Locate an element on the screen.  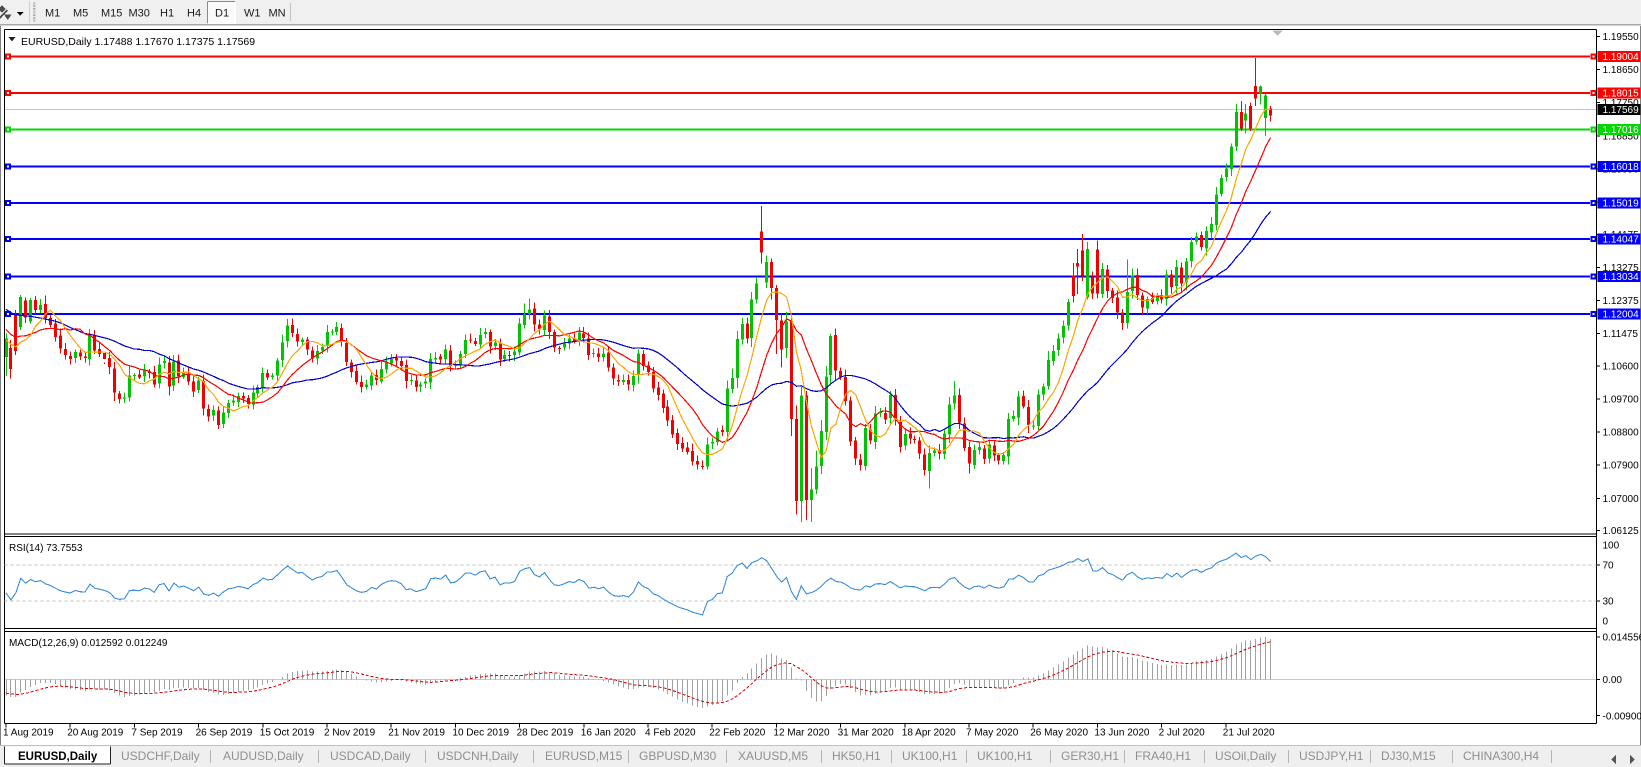
svg-text: M15 is located at coordinates (111, 14).